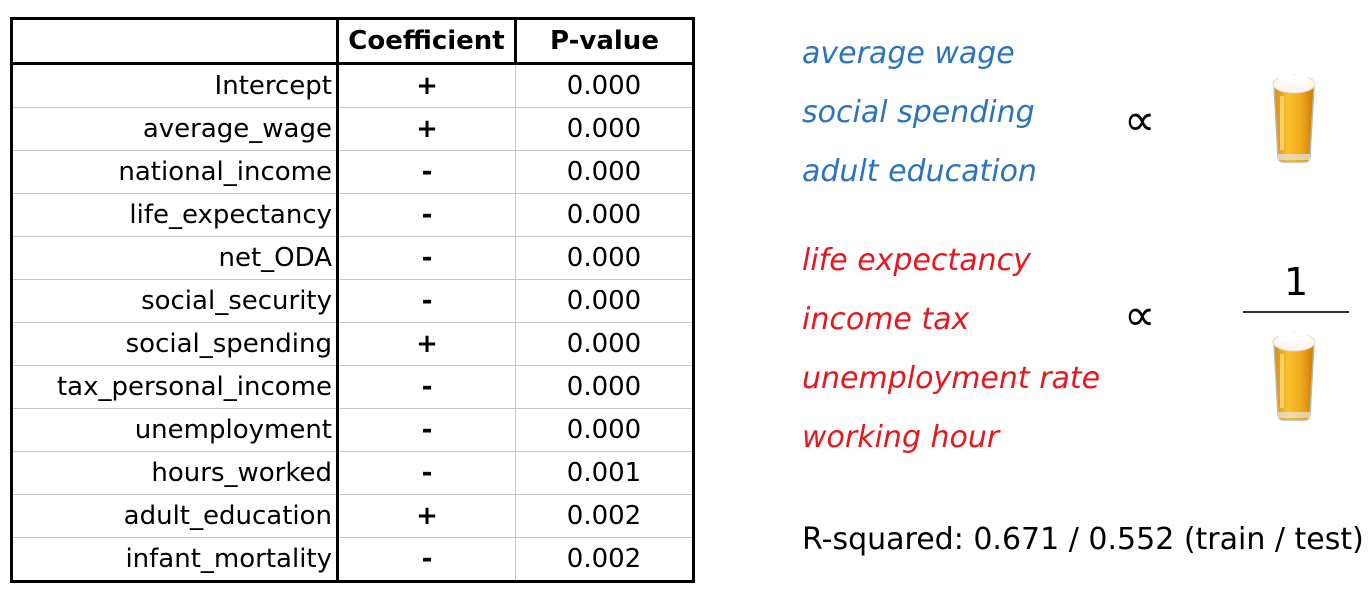  What do you see at coordinates (175, 516) in the screenshot?
I see `variable-cell: adult_education` at bounding box center [175, 516].